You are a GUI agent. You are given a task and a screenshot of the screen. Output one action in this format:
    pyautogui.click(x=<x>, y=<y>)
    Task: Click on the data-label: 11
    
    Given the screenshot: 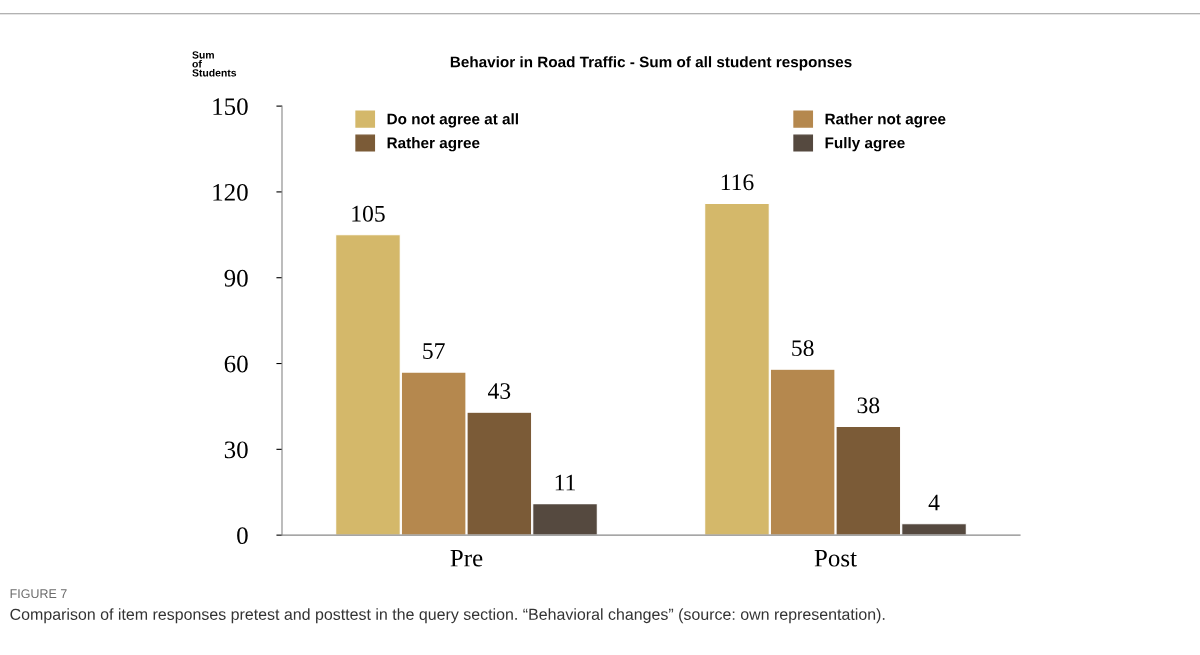 What is the action you would take?
    pyautogui.click(x=565, y=482)
    